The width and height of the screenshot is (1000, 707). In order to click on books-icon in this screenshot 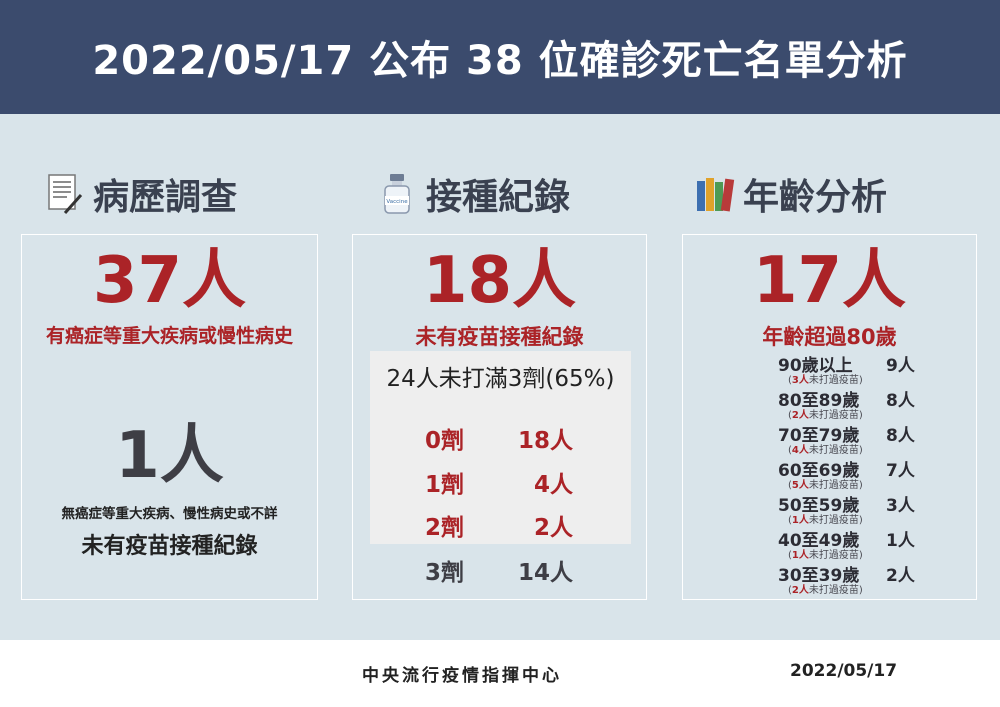, I will do `click(715, 194)`.